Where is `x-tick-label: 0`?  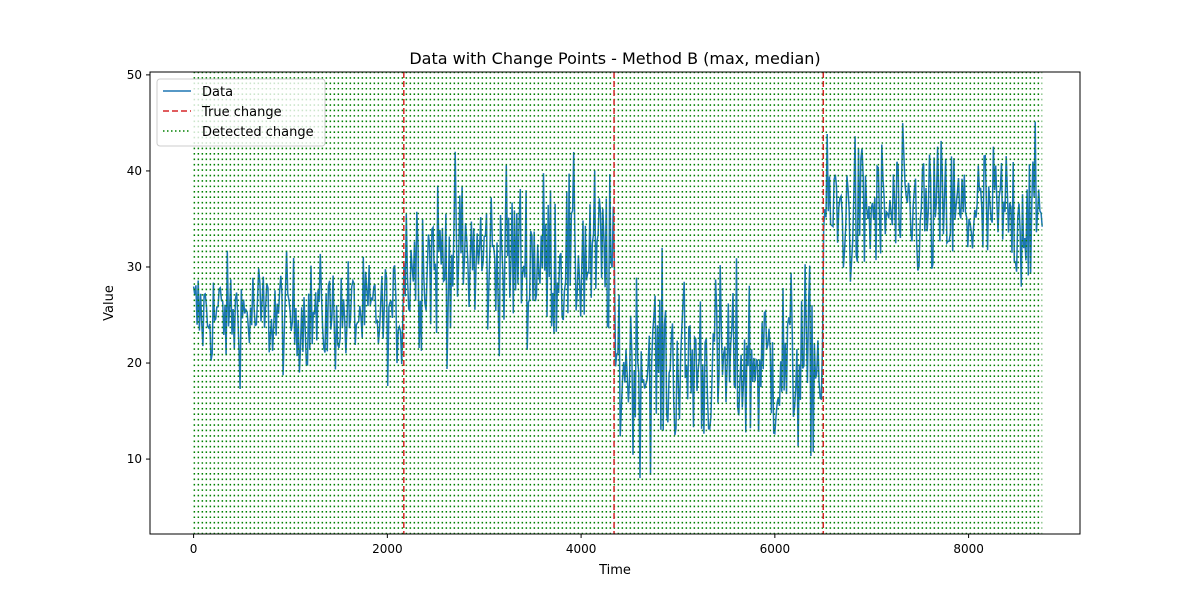 x-tick-label: 0 is located at coordinates (194, 549).